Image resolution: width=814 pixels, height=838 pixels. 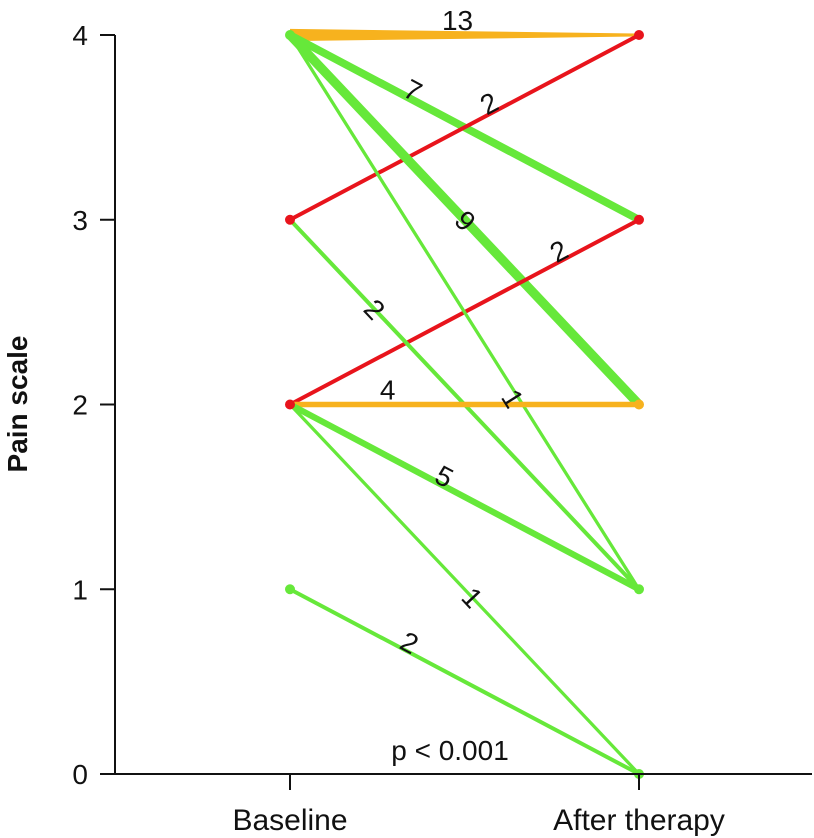 I want to click on y-tick-label: 0, so click(x=80, y=774).